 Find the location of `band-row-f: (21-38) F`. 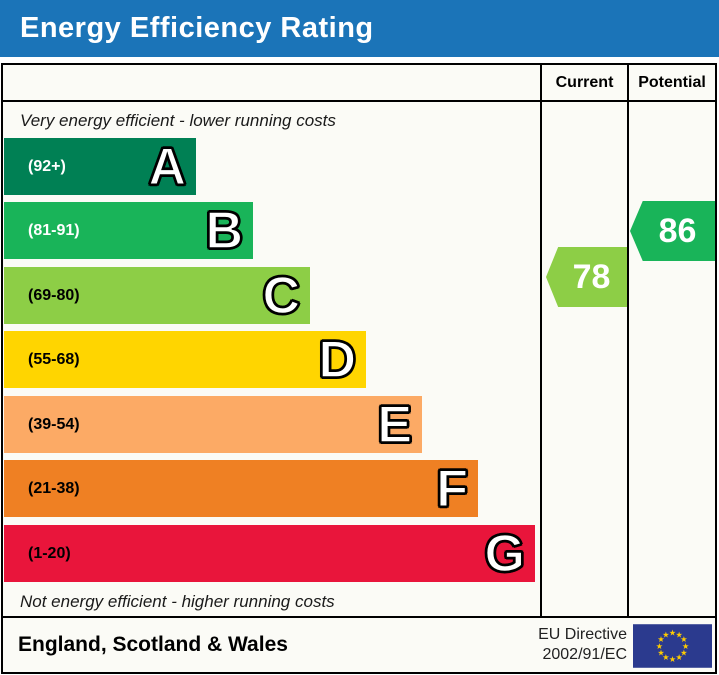

band-row-f: (21-38) F is located at coordinates (241, 488).